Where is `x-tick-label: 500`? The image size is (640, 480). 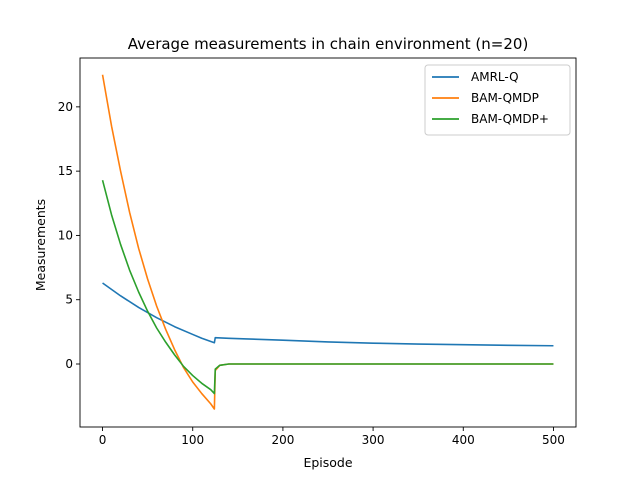 x-tick-label: 500 is located at coordinates (553, 440).